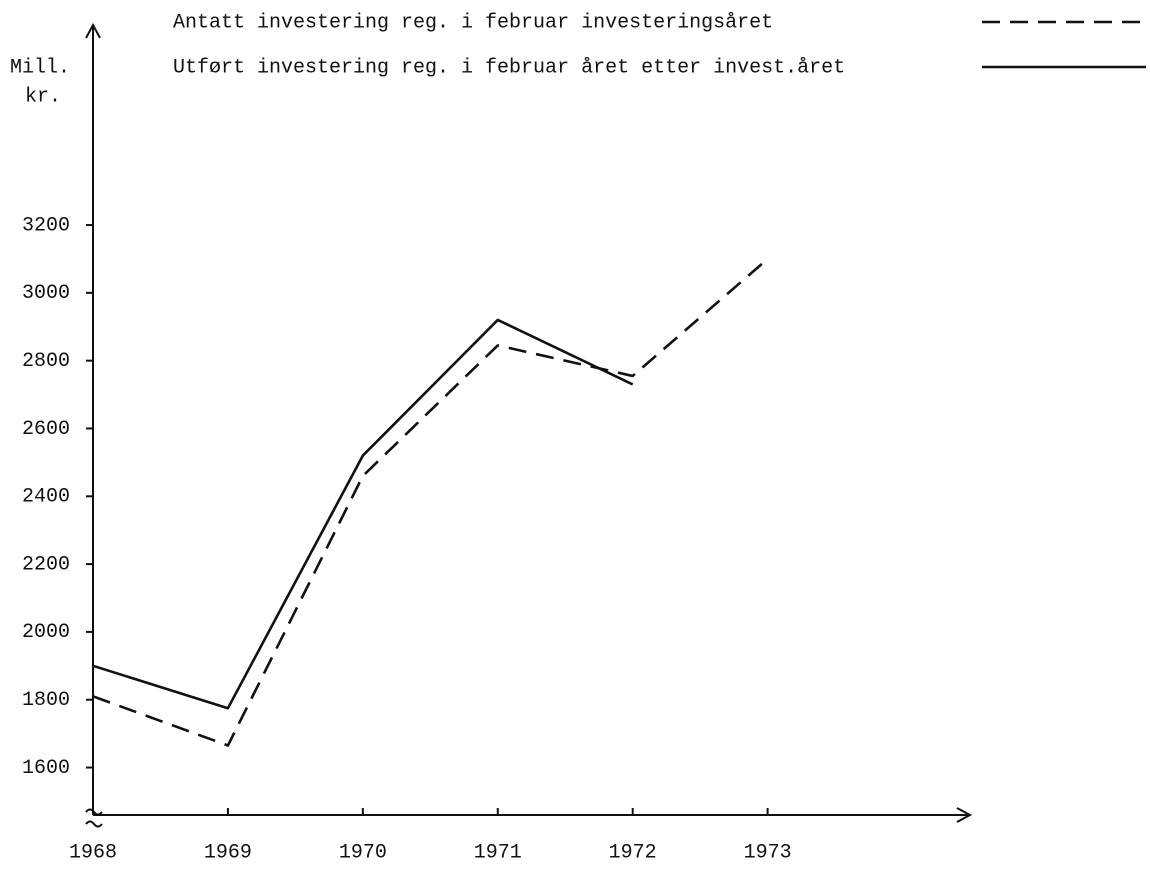  Describe the element at coordinates (46, 768) in the screenshot. I see `y-tick-label: 1600` at that location.